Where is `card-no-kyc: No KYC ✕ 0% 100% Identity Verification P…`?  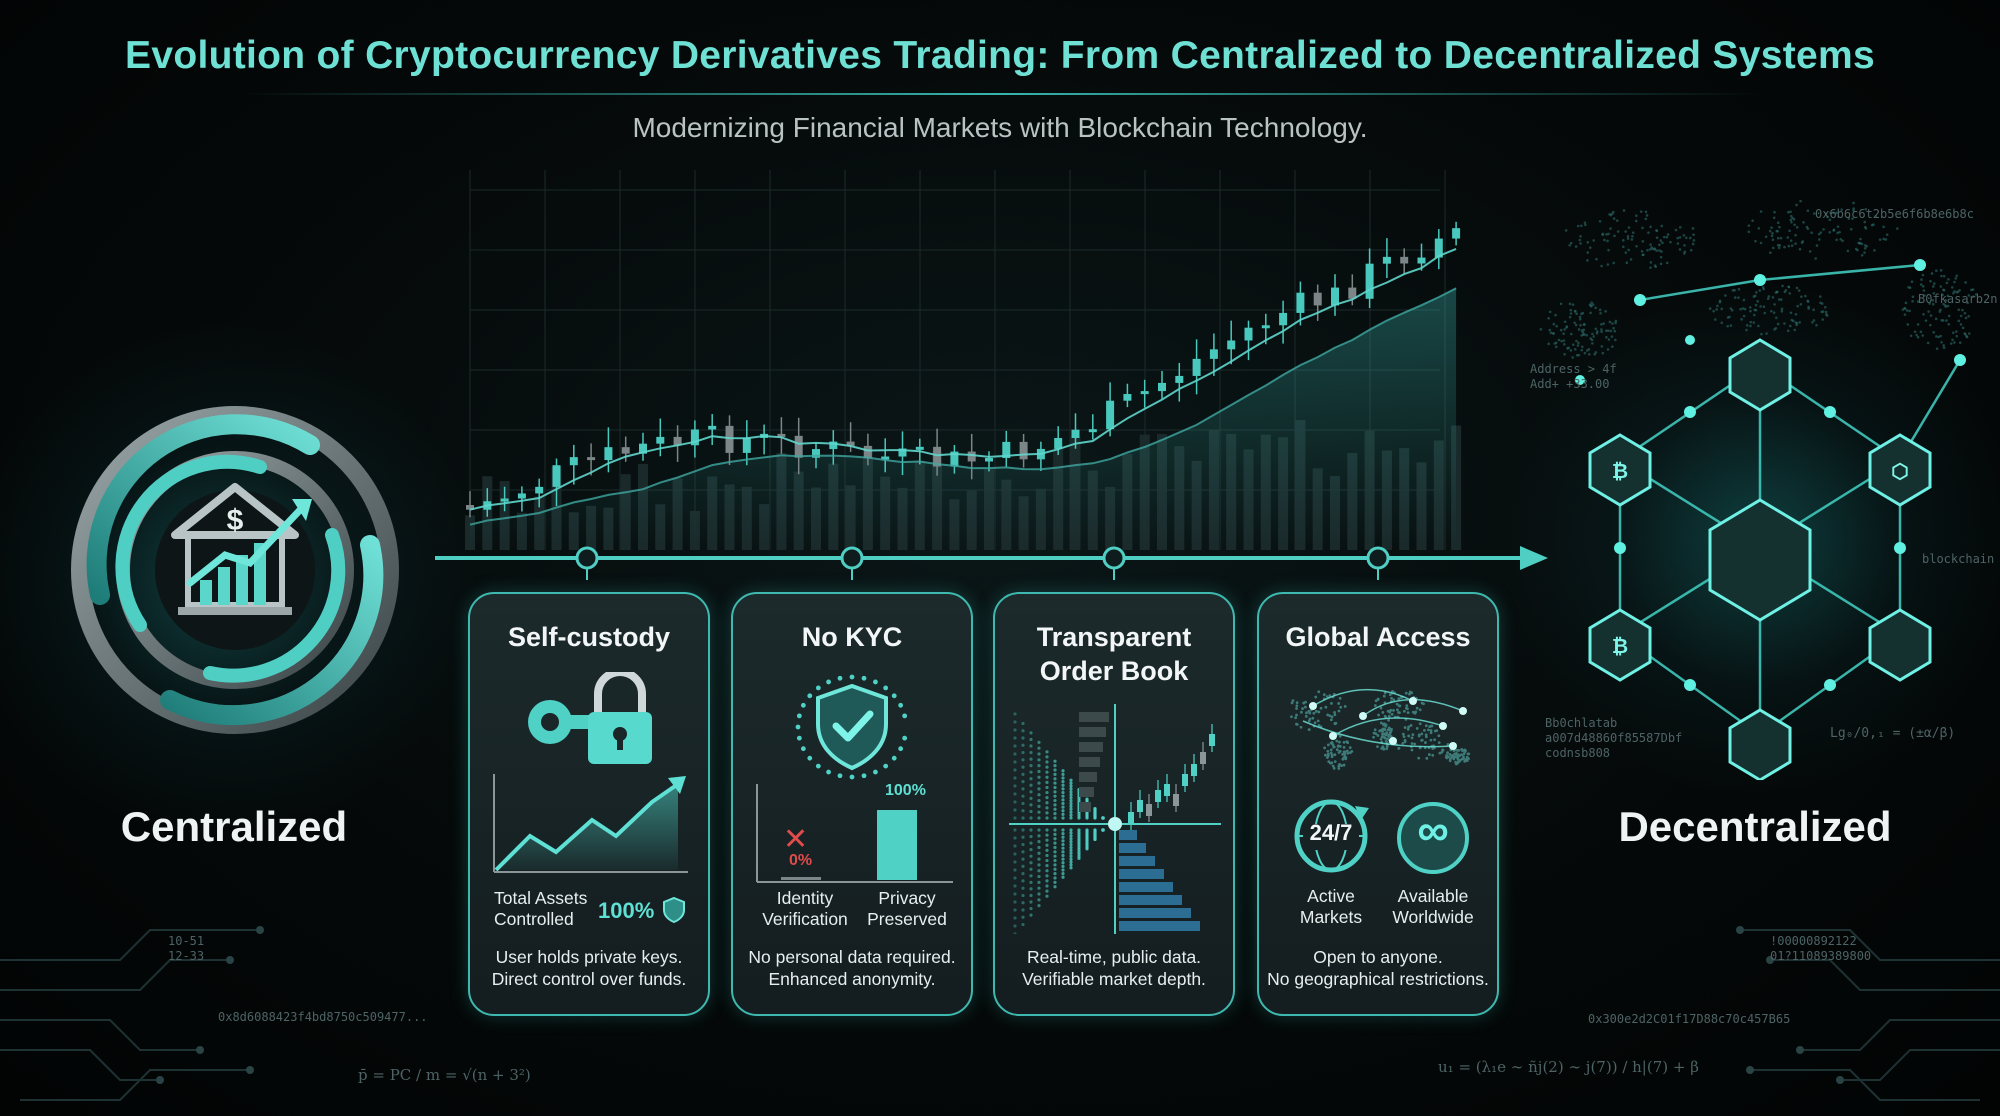 card-no-kyc: No KYC ✕ 0% 100% Identity Verification P… is located at coordinates (852, 804).